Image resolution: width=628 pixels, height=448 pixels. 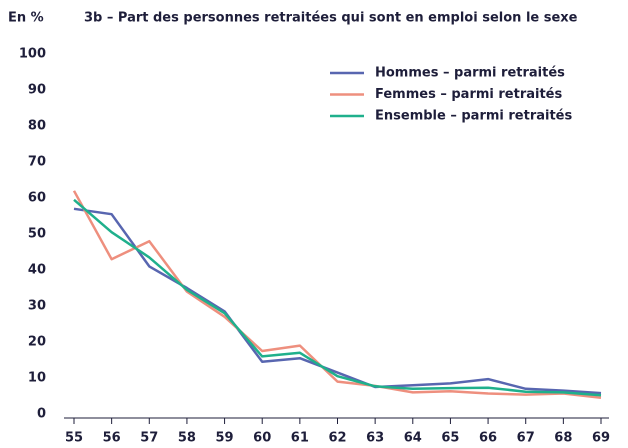 I want to click on x-tick-label: 58, so click(x=187, y=438).